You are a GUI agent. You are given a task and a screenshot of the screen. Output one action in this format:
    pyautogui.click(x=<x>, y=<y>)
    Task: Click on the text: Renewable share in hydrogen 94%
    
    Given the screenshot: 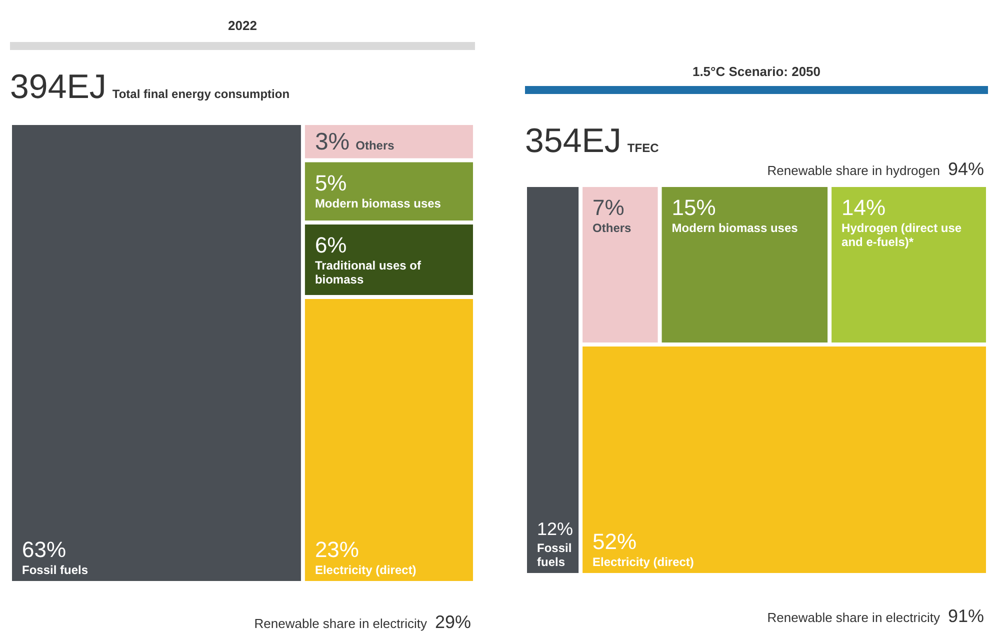 What is the action you would take?
    pyautogui.click(x=875, y=169)
    